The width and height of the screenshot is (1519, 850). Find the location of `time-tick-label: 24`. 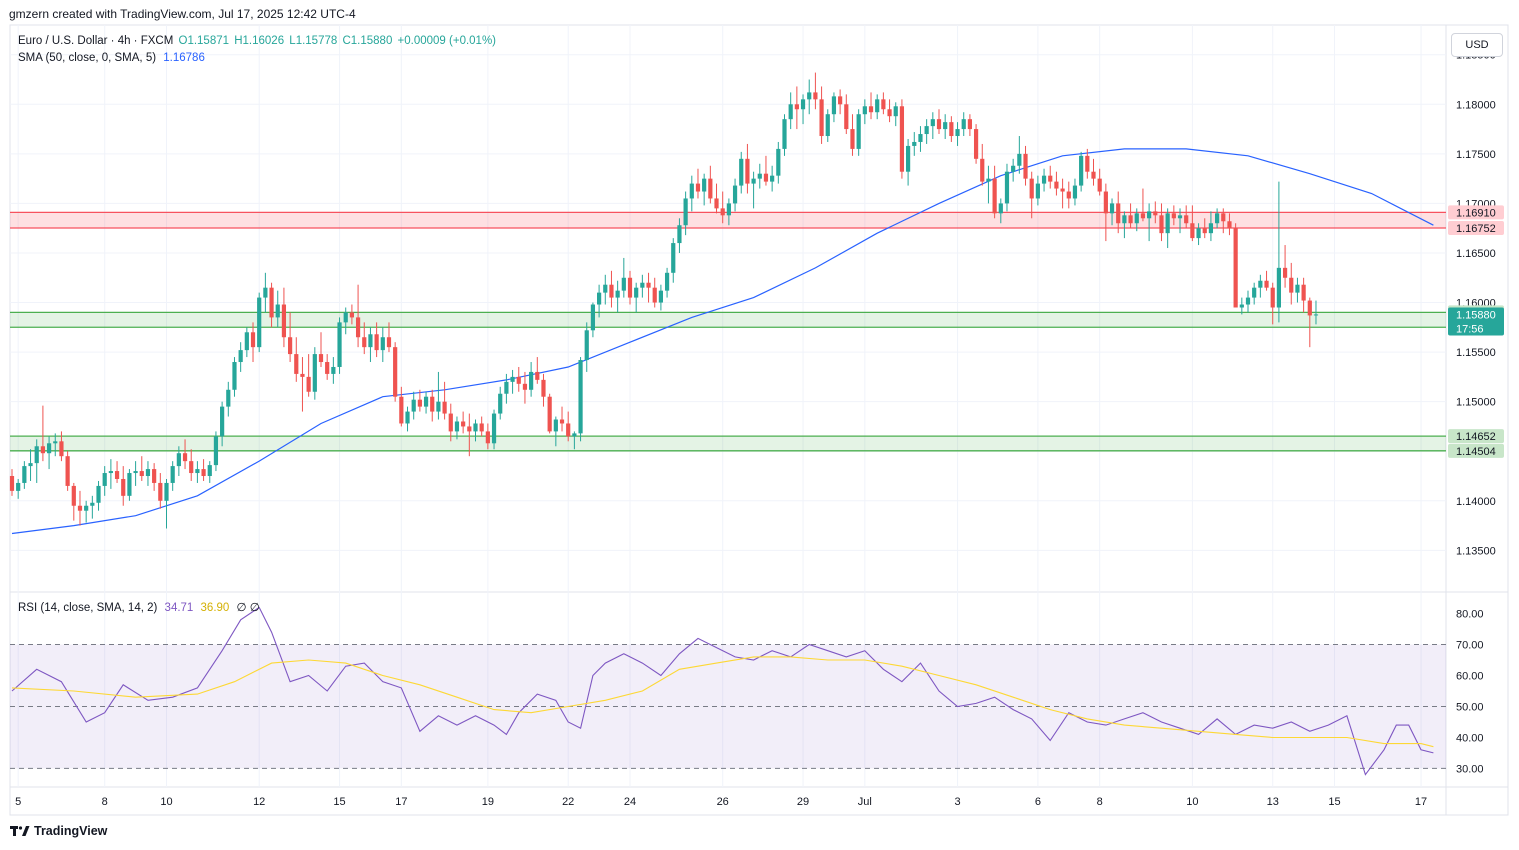

time-tick-label: 24 is located at coordinates (630, 802).